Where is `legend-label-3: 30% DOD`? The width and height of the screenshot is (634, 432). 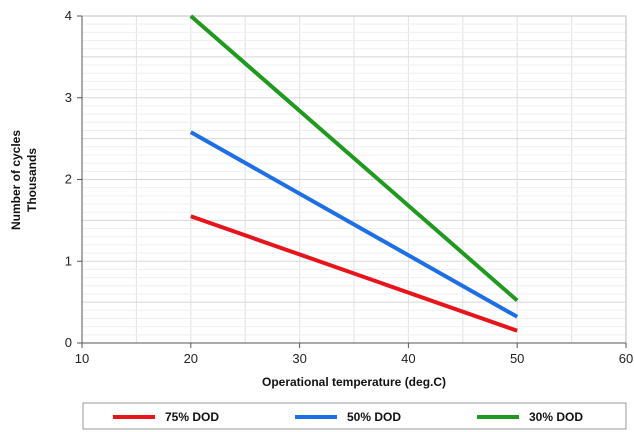
legend-label-3: 30% DOD is located at coordinates (556, 417).